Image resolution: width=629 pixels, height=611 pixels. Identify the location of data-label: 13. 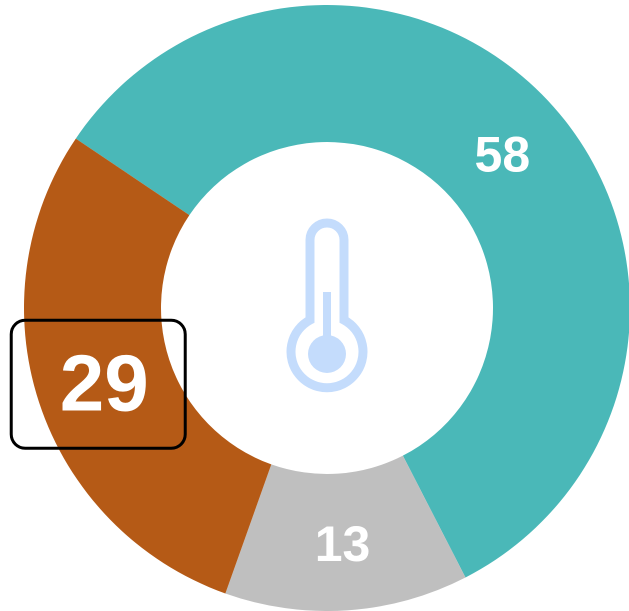
(343, 544).